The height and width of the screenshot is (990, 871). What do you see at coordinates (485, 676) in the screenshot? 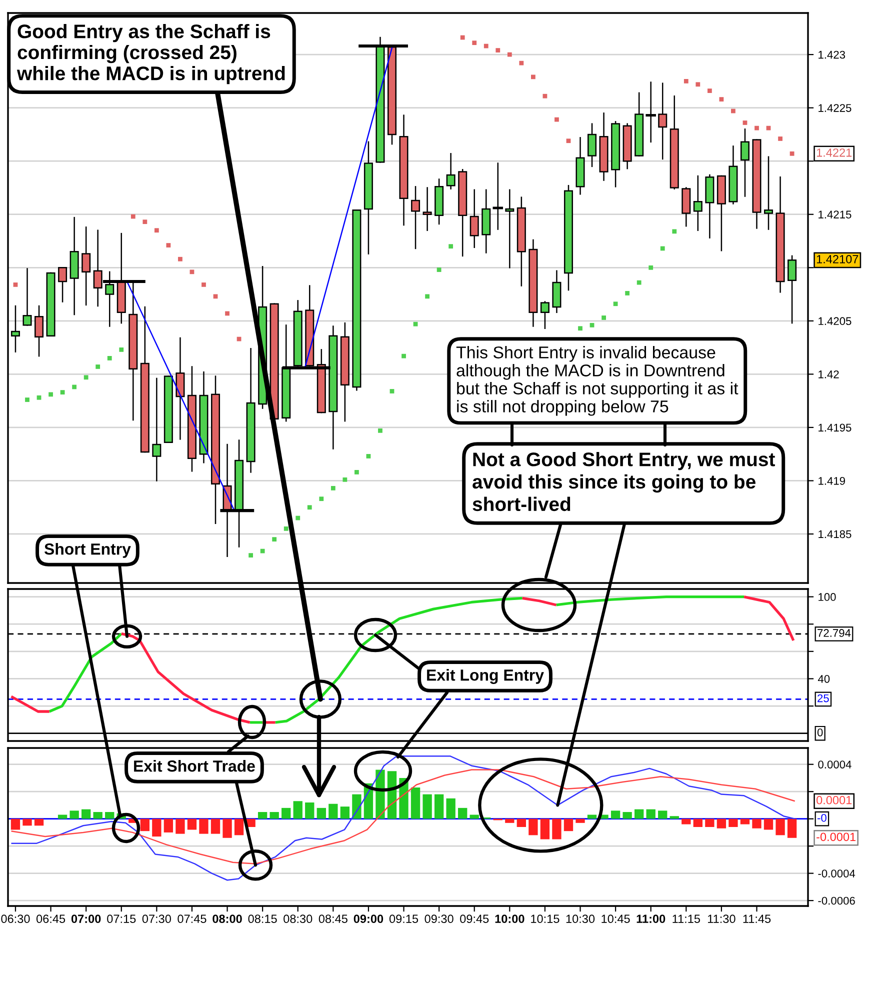
I see `annotation: Exit Long Entry` at bounding box center [485, 676].